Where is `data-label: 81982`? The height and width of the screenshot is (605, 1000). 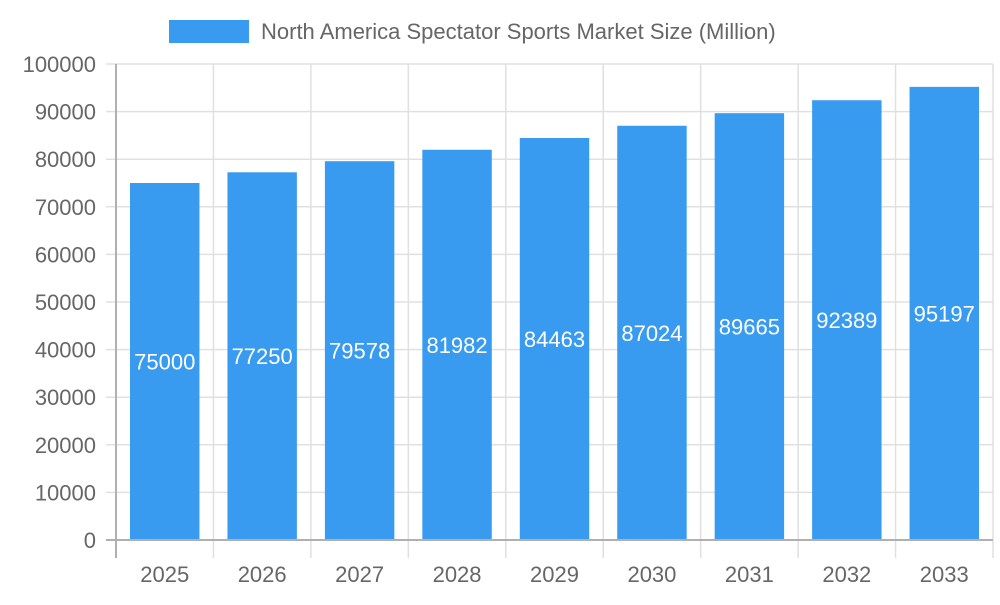 data-label: 81982 is located at coordinates (456, 345).